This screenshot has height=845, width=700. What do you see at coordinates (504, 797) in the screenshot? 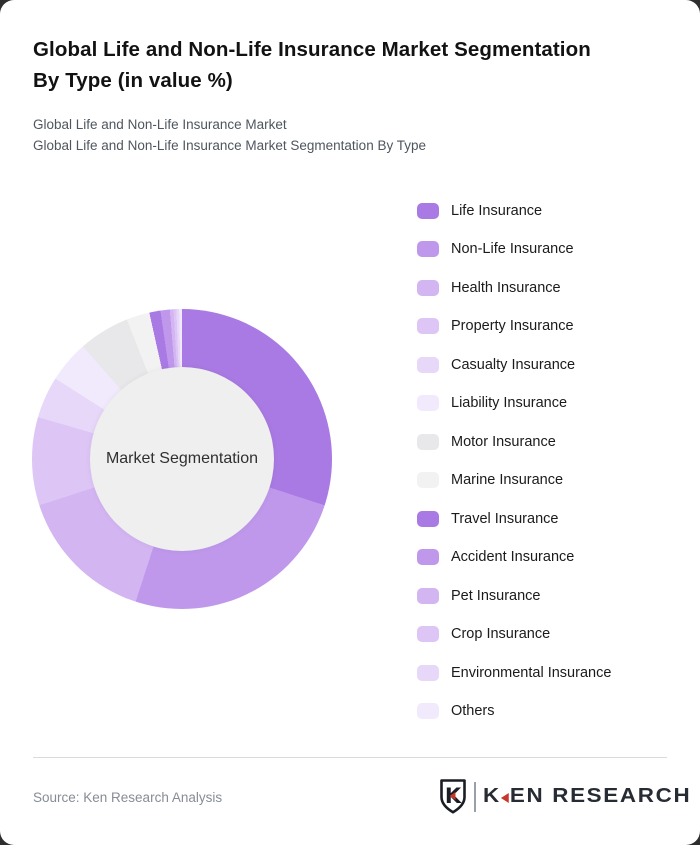
I see `wordmark-red-triangle-icon` at bounding box center [504, 797].